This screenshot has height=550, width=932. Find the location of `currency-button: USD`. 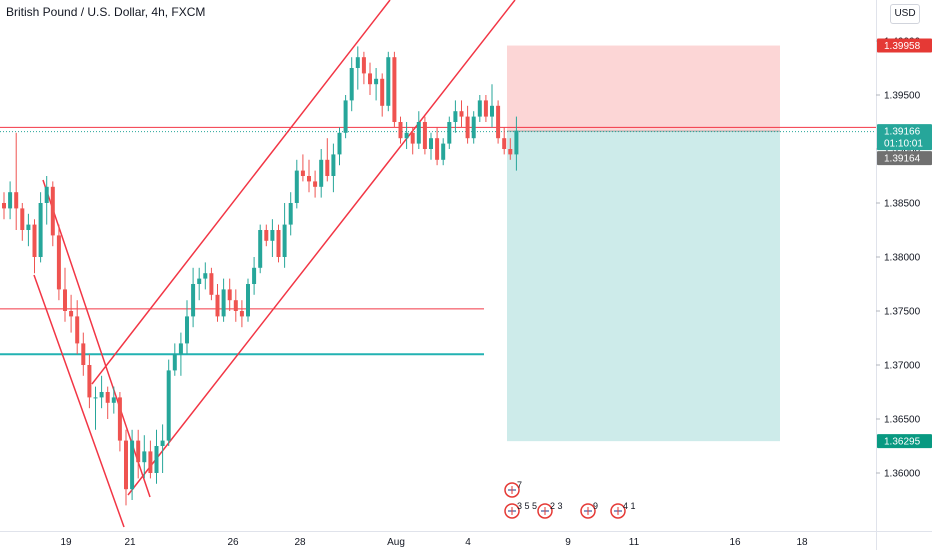

currency-button: USD is located at coordinates (905, 14).